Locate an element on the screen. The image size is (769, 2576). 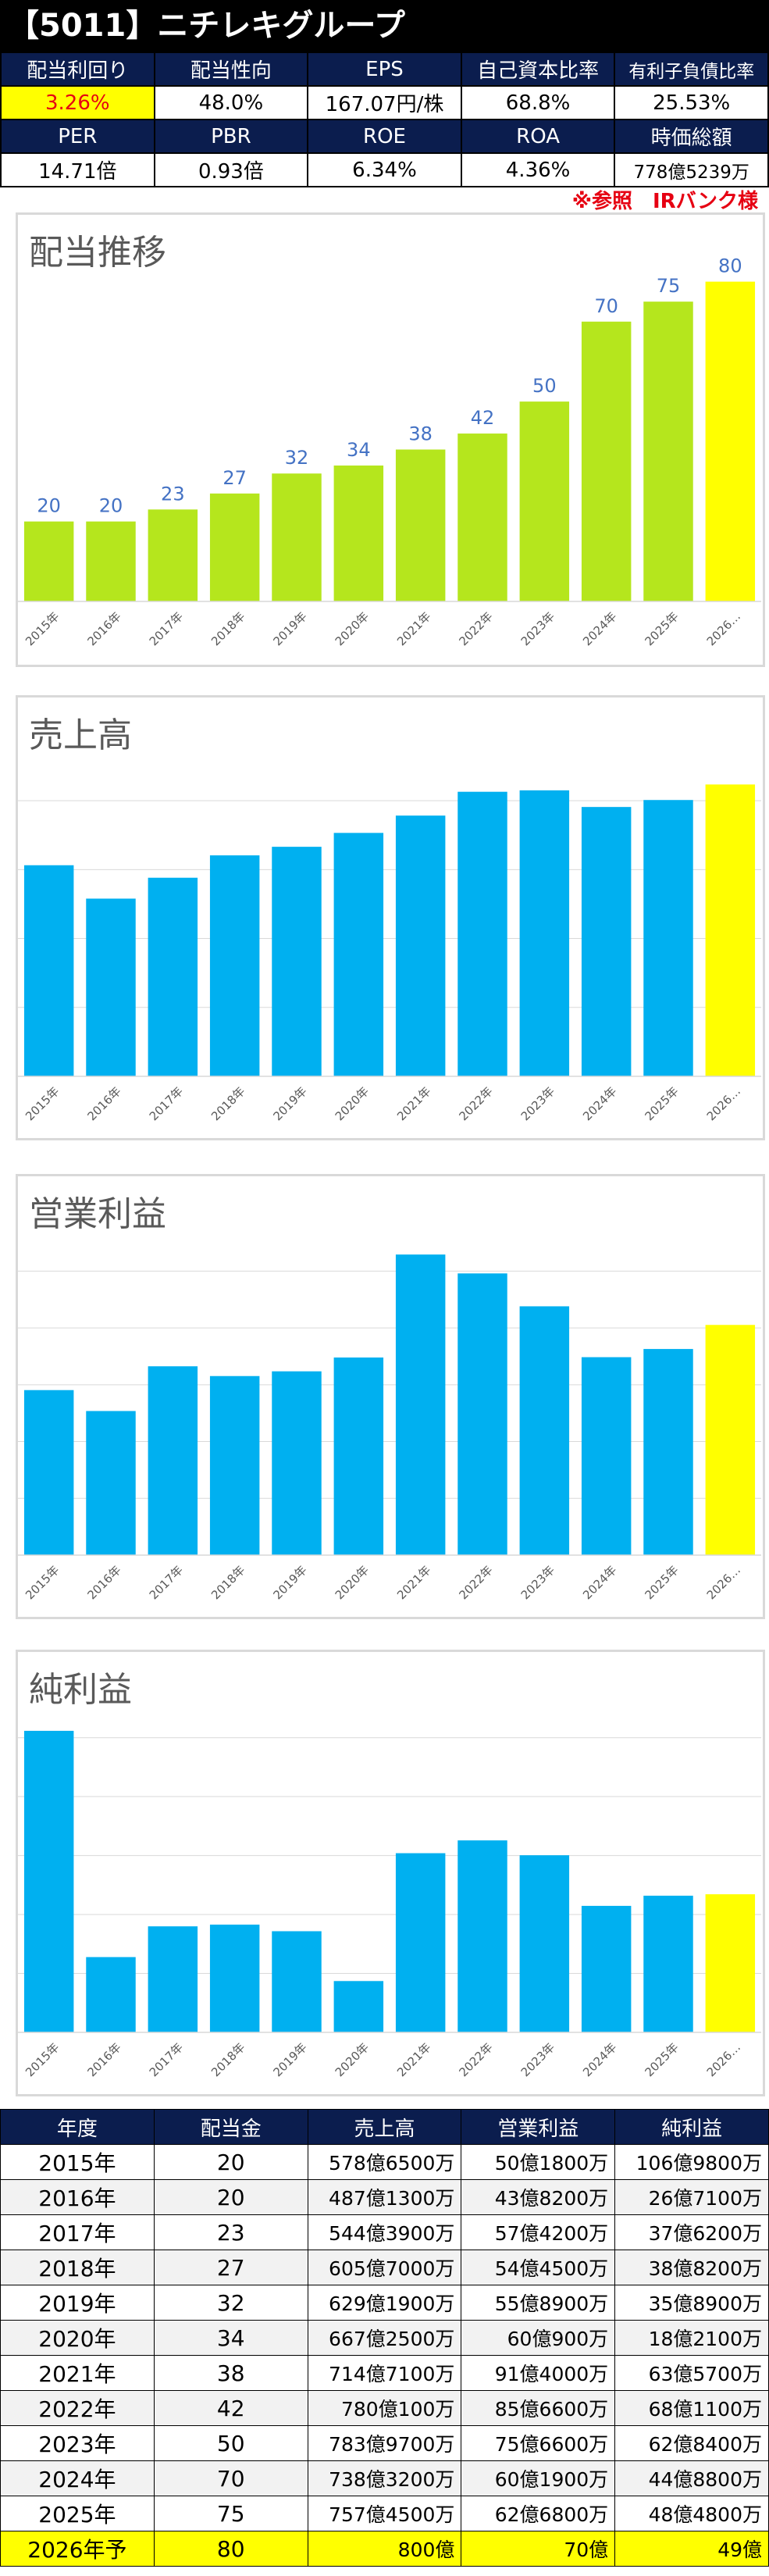
metric-value: 48.0% is located at coordinates (231, 102).